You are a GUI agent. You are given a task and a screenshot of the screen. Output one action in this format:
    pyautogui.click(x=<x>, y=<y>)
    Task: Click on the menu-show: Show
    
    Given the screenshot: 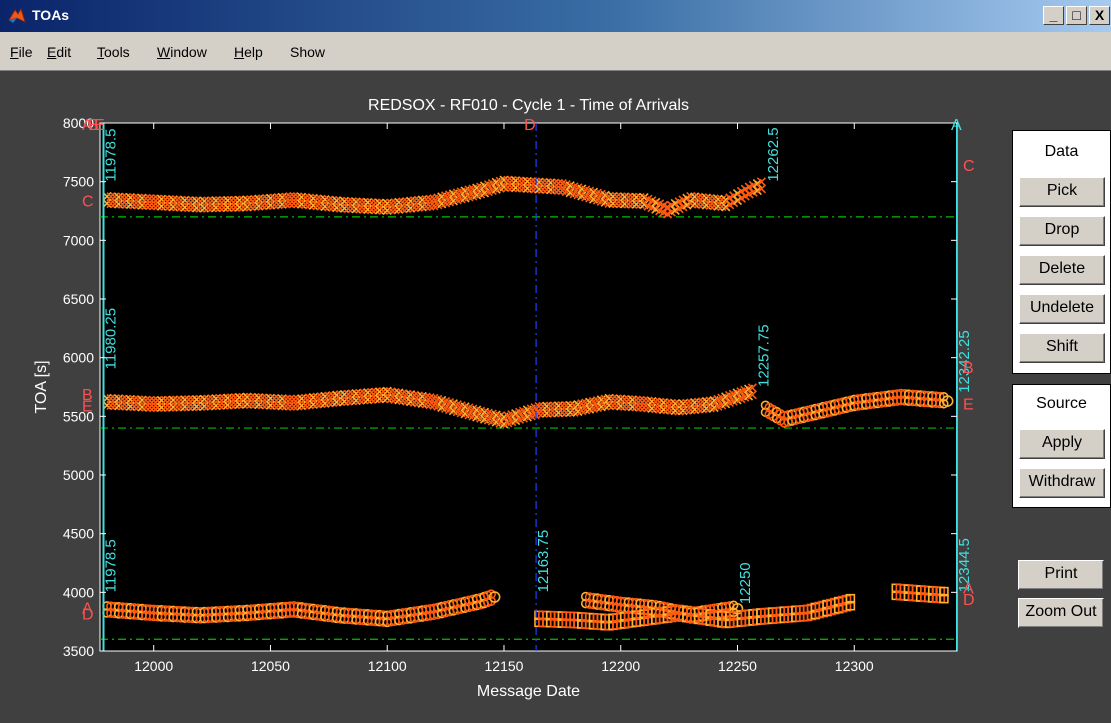 What is the action you would take?
    pyautogui.click(x=308, y=52)
    